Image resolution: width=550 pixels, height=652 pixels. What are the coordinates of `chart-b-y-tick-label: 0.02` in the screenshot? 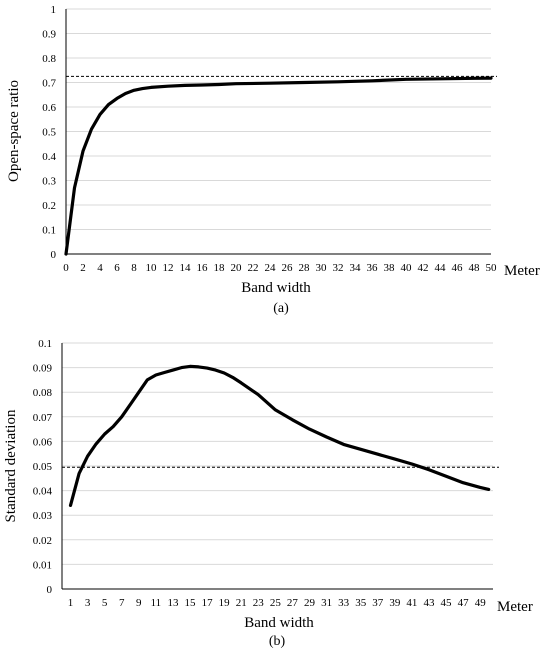 It's located at (42, 541).